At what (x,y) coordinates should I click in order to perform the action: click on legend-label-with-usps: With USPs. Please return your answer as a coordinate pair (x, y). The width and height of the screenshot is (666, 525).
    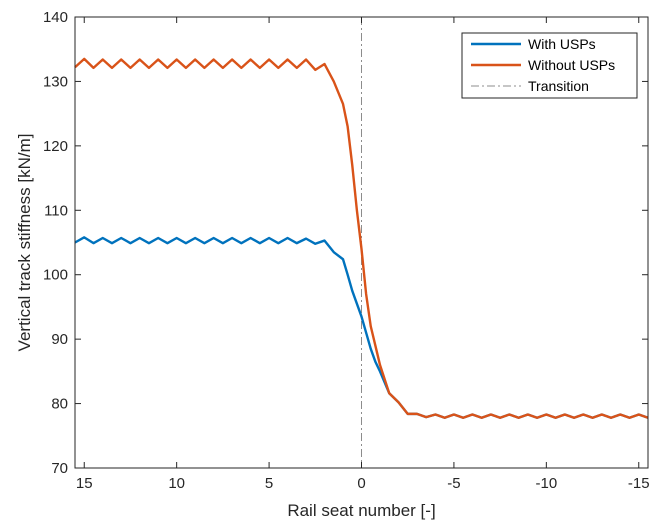
    Looking at the image, I should click on (562, 44).